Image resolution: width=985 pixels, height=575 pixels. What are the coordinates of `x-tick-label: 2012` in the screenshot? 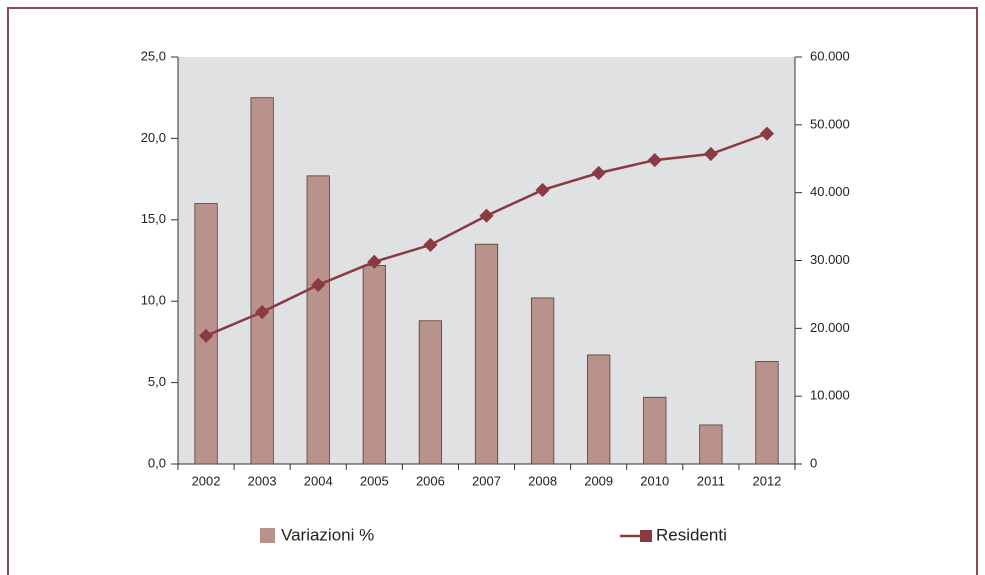 It's located at (766, 480).